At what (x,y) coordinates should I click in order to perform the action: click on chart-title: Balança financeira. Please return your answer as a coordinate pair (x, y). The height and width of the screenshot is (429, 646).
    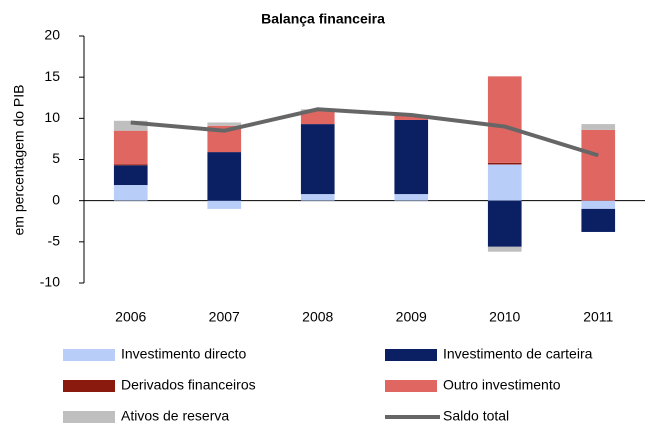
    Looking at the image, I should click on (323, 19).